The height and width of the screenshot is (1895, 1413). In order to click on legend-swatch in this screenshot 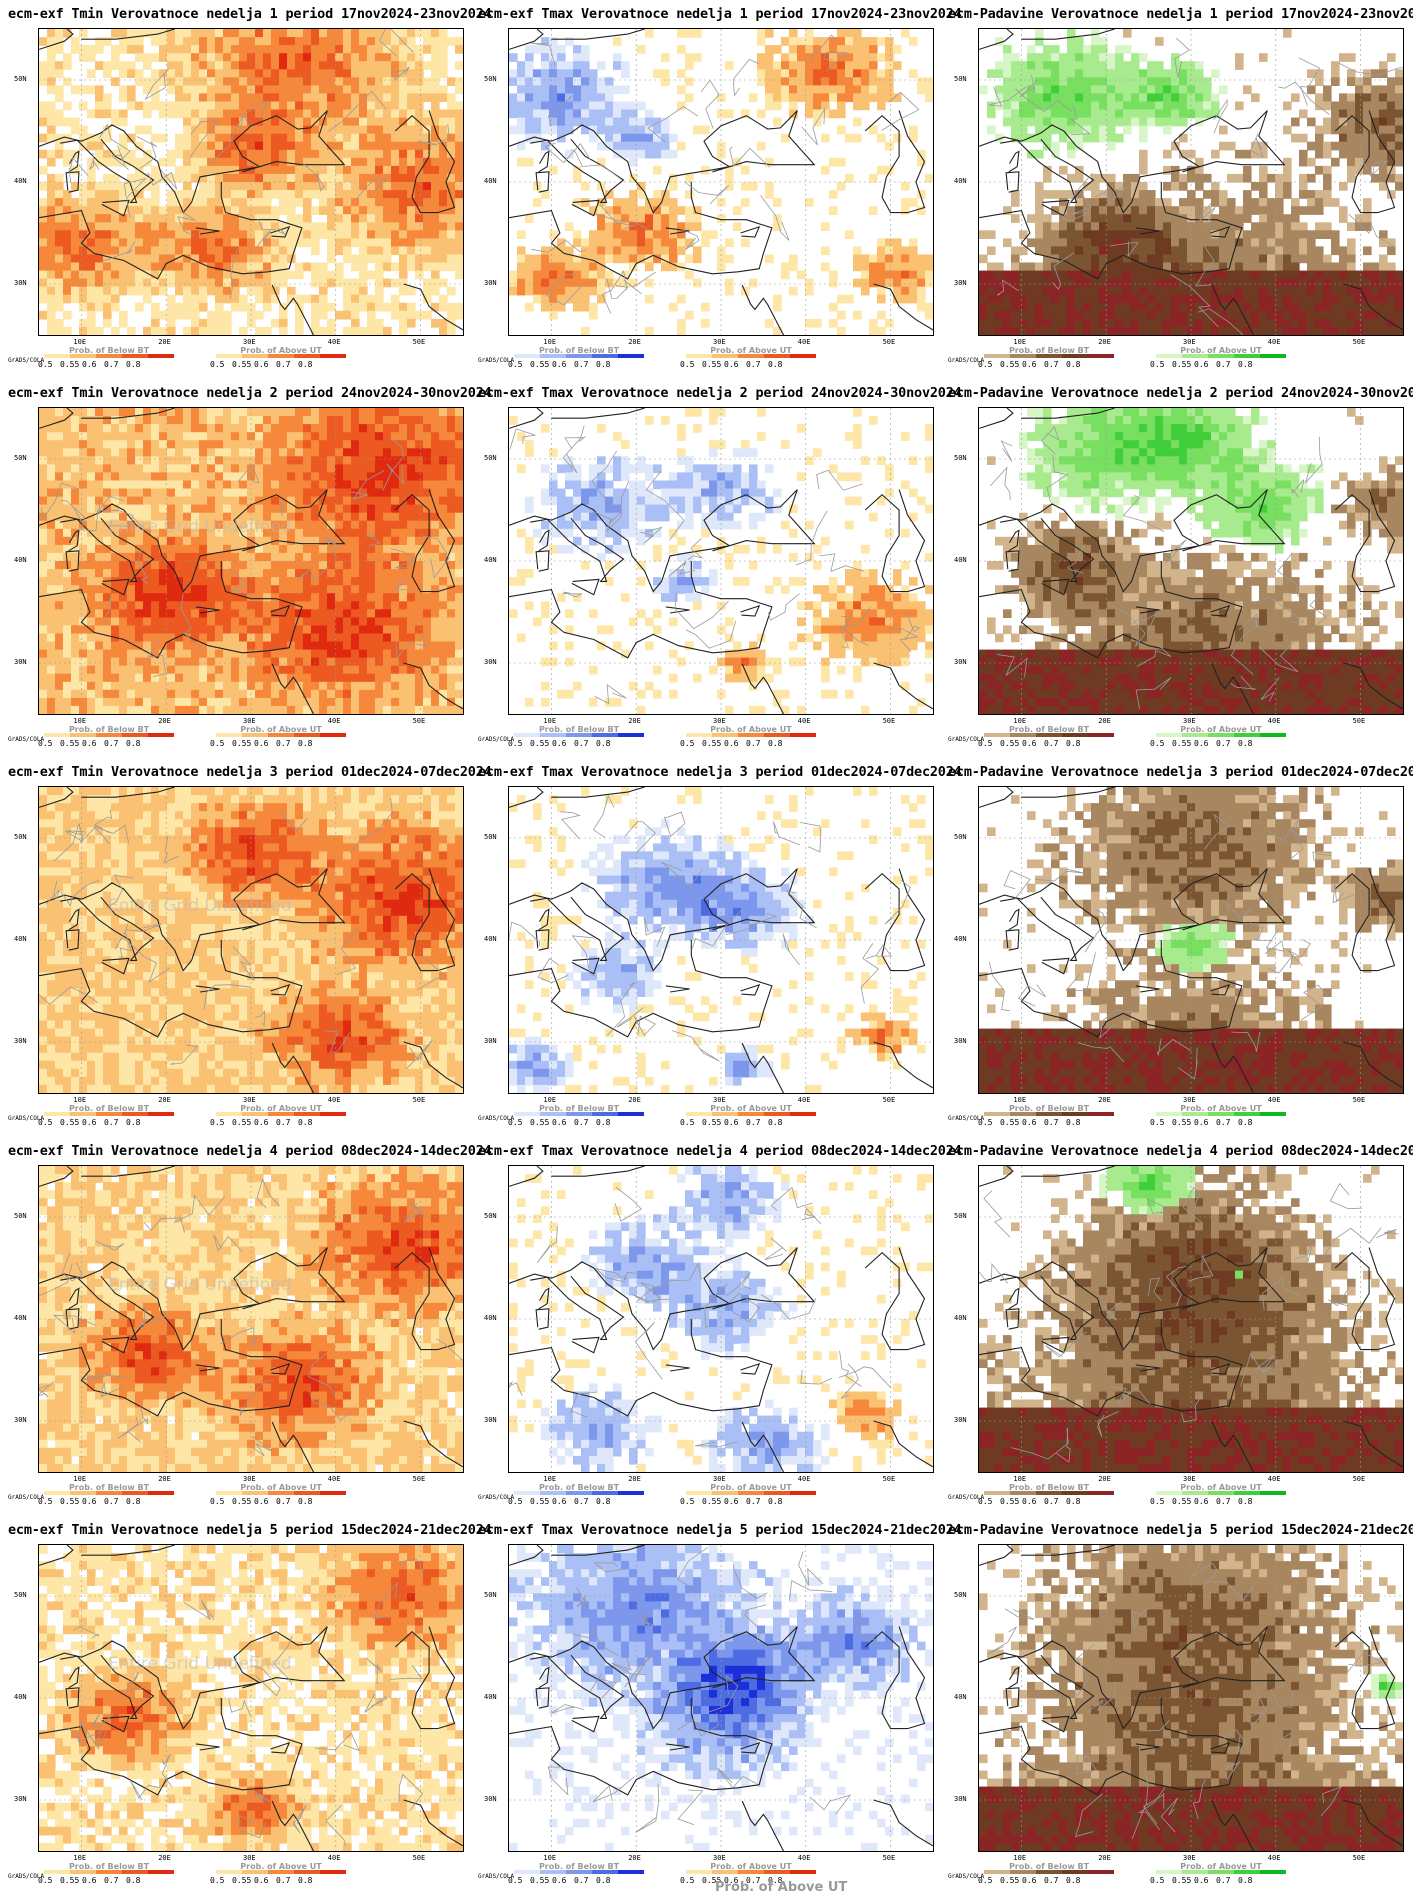, I will do `click(777, 356)`.